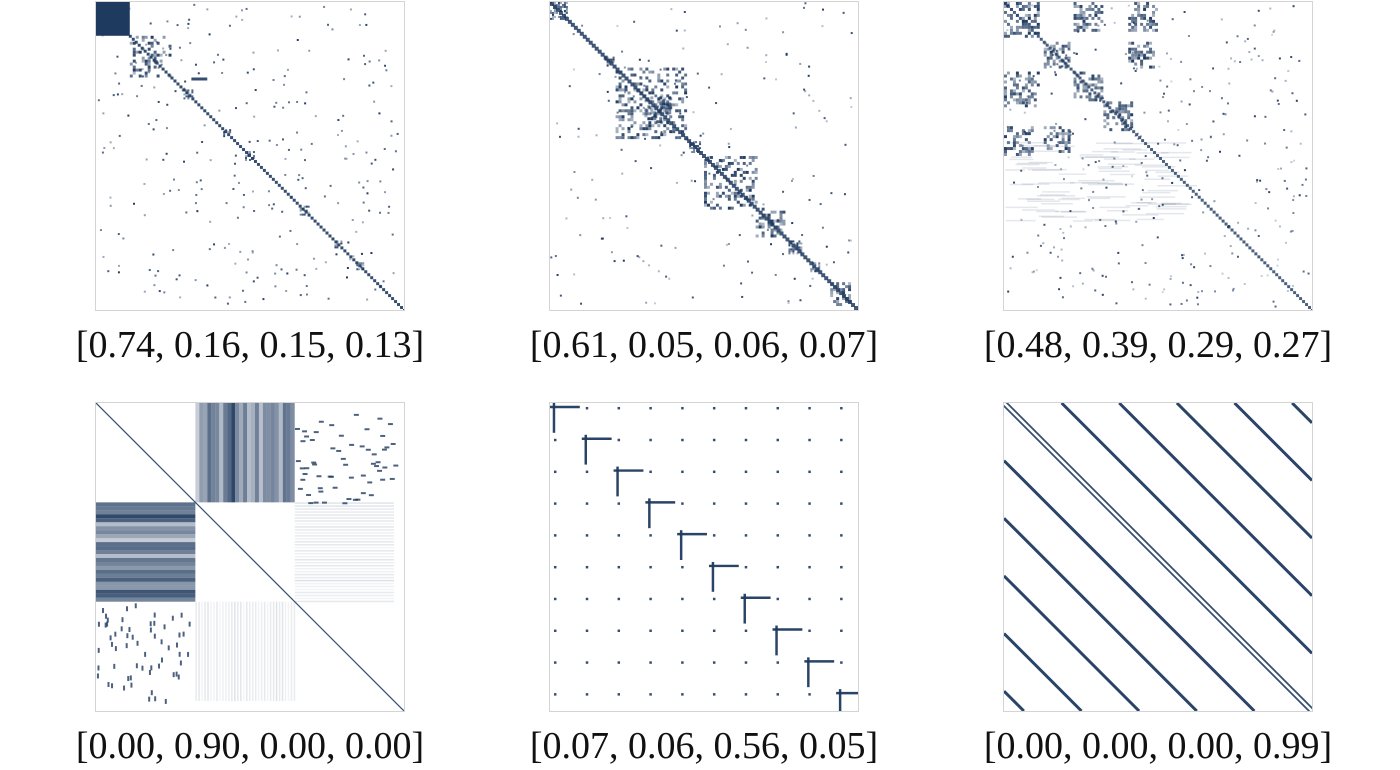 The height and width of the screenshot is (770, 1400). I want to click on heatmap-block, so click(146, 504).